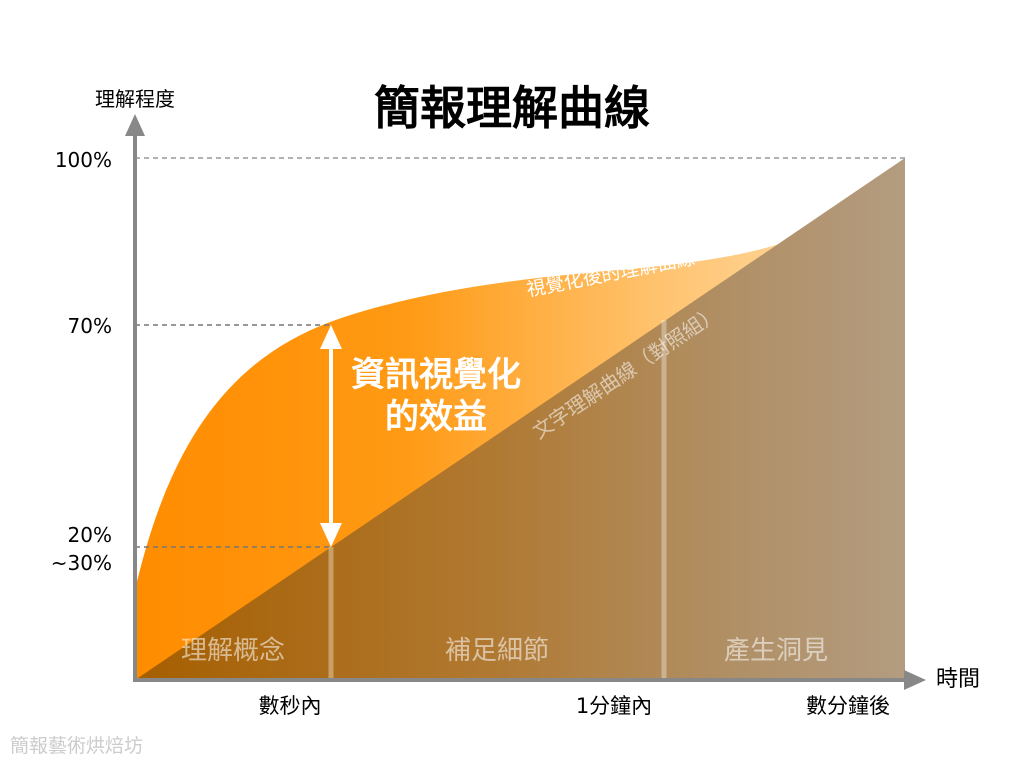  What do you see at coordinates (83, 160) in the screenshot?
I see `y-tick-100: 100%` at bounding box center [83, 160].